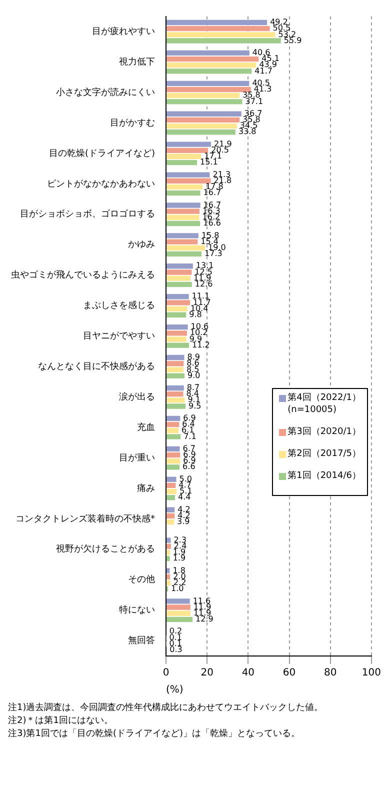 This screenshot has width=384, height=786. I want to click on data-label: 7.1, so click(190, 436).